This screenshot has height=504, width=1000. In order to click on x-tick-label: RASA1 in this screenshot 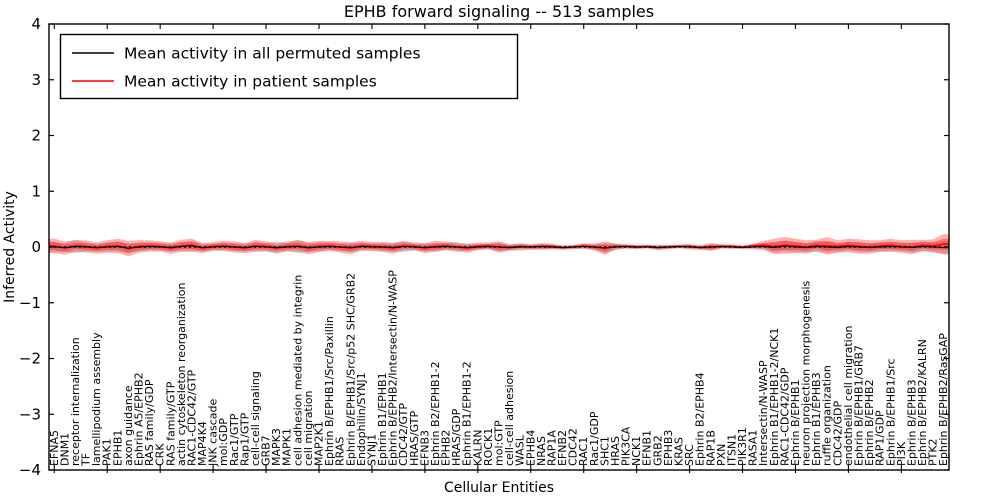, I will do `click(753, 448)`.